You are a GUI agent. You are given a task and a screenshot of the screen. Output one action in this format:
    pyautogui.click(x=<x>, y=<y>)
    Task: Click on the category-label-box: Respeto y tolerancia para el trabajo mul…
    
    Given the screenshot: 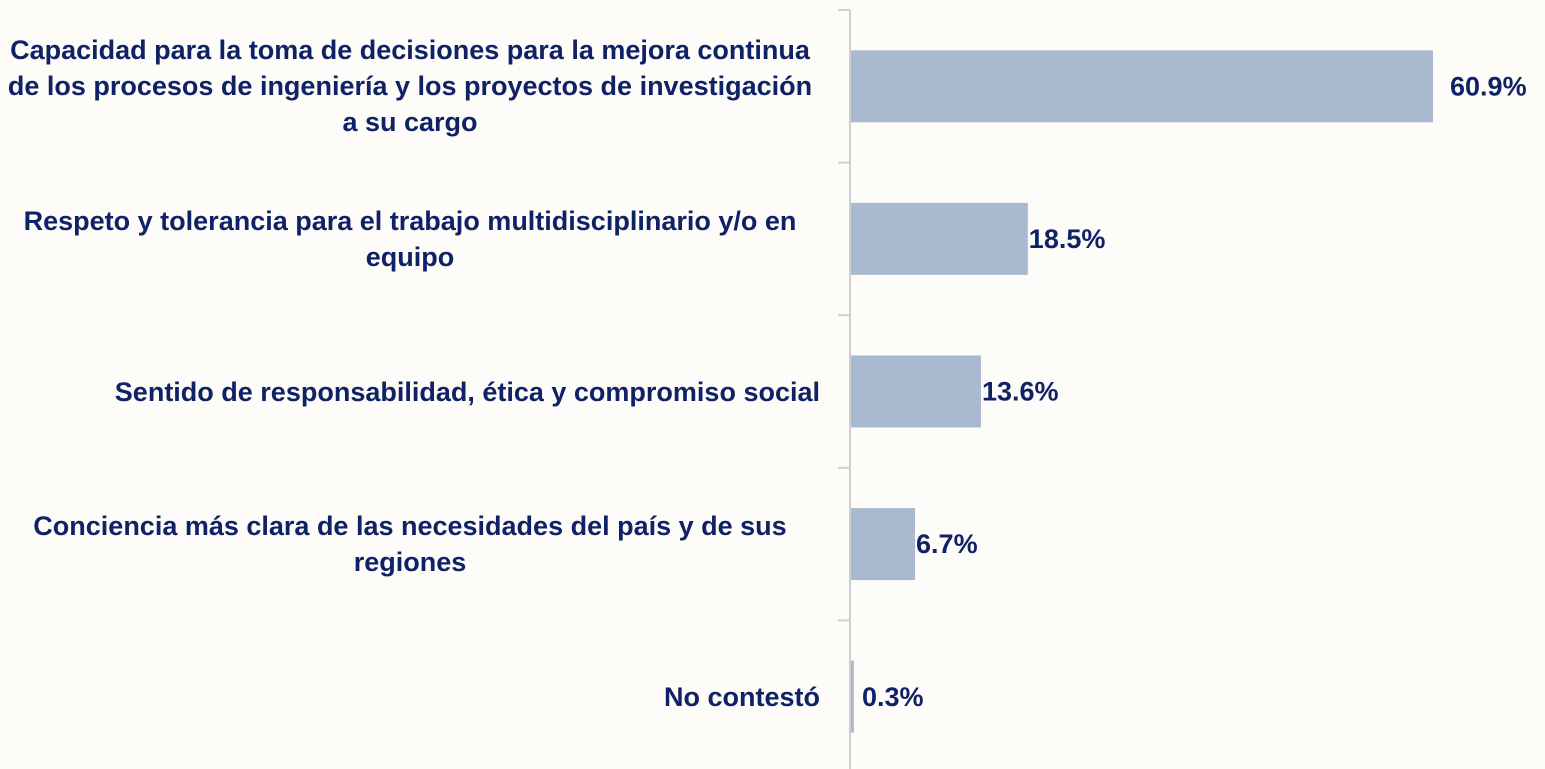 What is the action you would take?
    pyautogui.click(x=410, y=239)
    